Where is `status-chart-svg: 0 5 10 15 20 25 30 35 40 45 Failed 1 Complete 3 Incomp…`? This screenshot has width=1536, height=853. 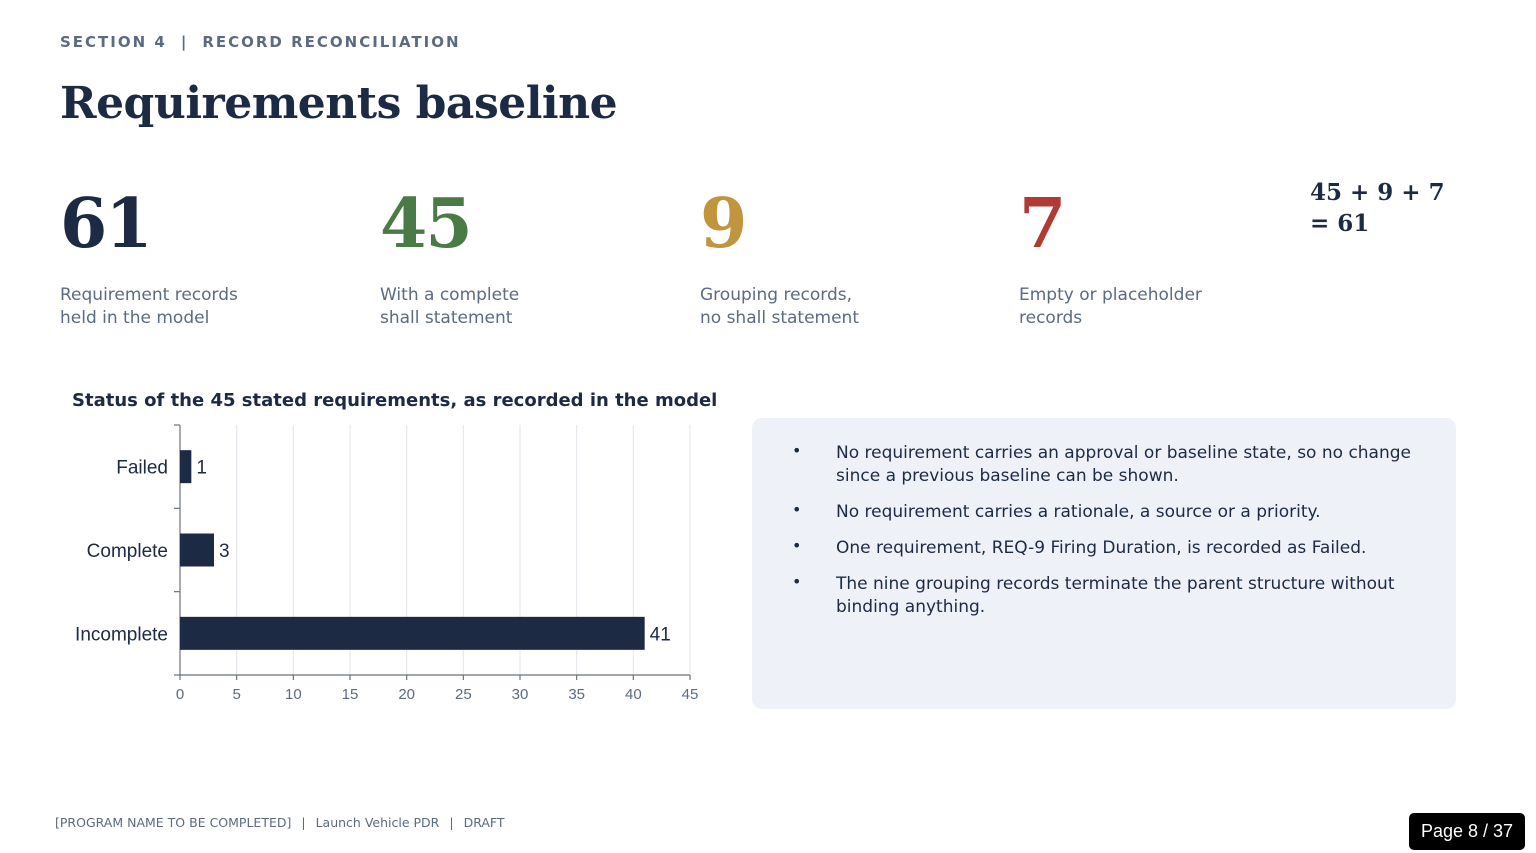
status-chart-svg: 0 5 10 15 20 25 30 35 40 45 Failed 1 Complete 3 Incomp… is located at coordinates (387, 563).